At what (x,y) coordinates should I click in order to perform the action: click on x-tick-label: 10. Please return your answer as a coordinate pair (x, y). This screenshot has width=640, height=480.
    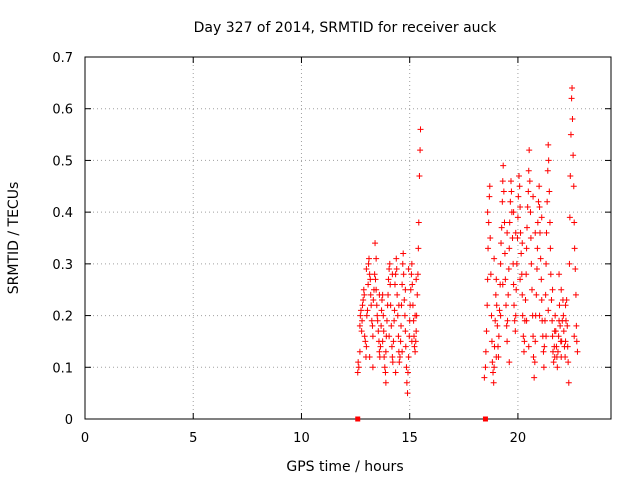
    Looking at the image, I should click on (301, 438).